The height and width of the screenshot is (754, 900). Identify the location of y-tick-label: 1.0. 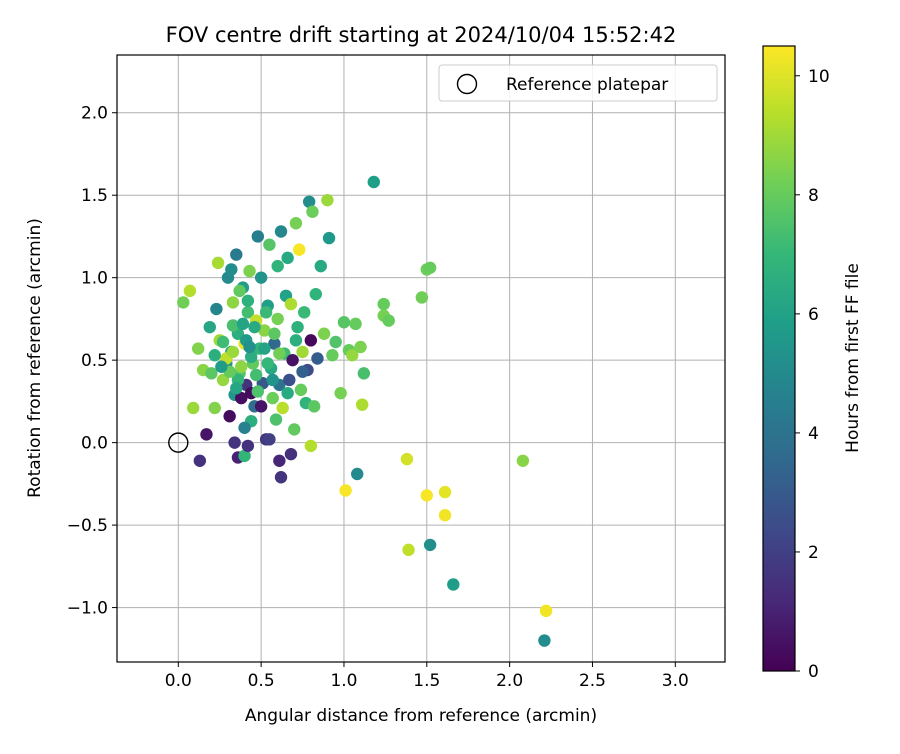
(94, 279).